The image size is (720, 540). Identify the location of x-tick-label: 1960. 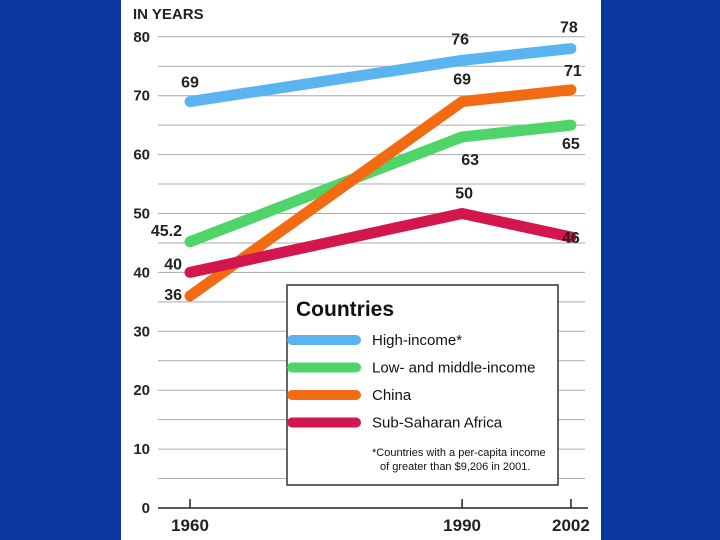
(190, 525).